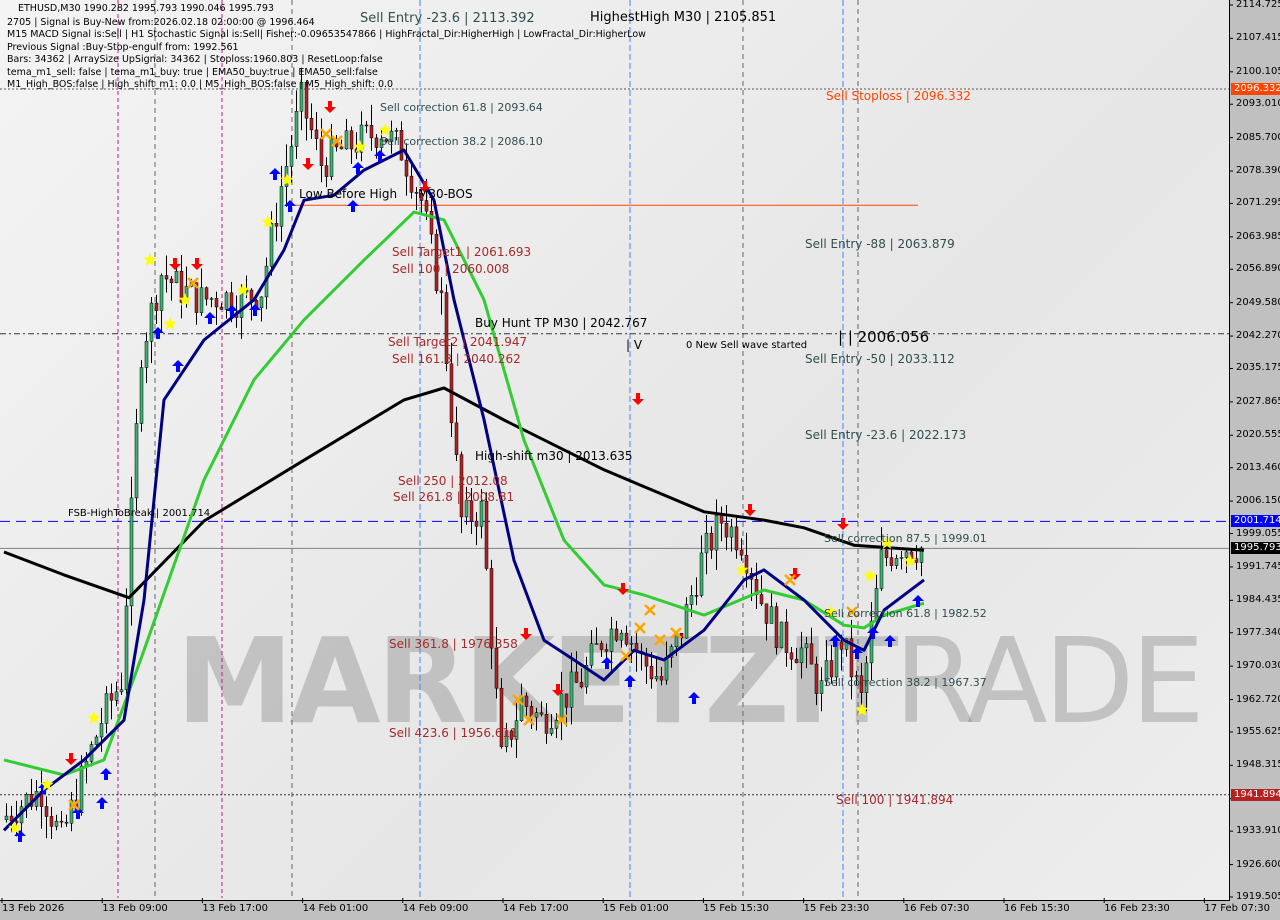  Describe the element at coordinates (1258, 71) in the screenshot. I see `price-tick-label: 2100.105` at that location.